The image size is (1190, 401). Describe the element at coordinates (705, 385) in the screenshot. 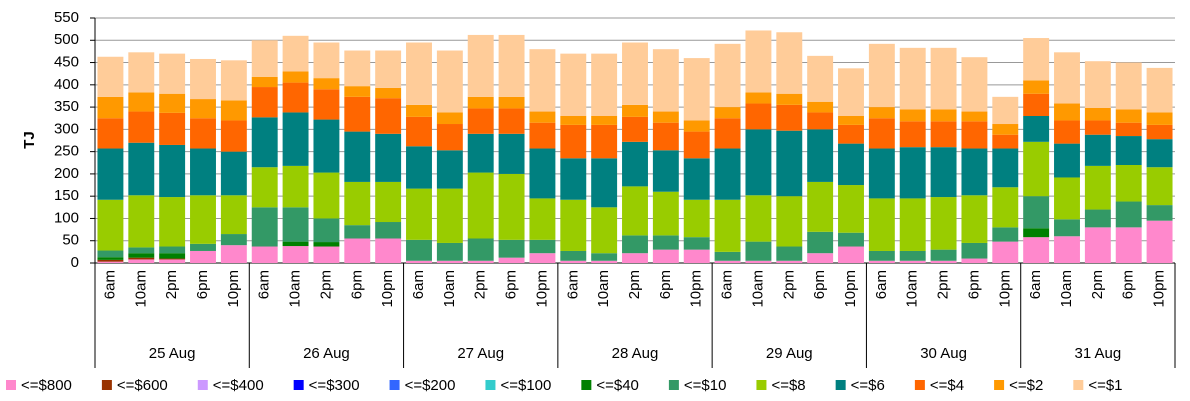

I see `legend-label: <=$10` at that location.